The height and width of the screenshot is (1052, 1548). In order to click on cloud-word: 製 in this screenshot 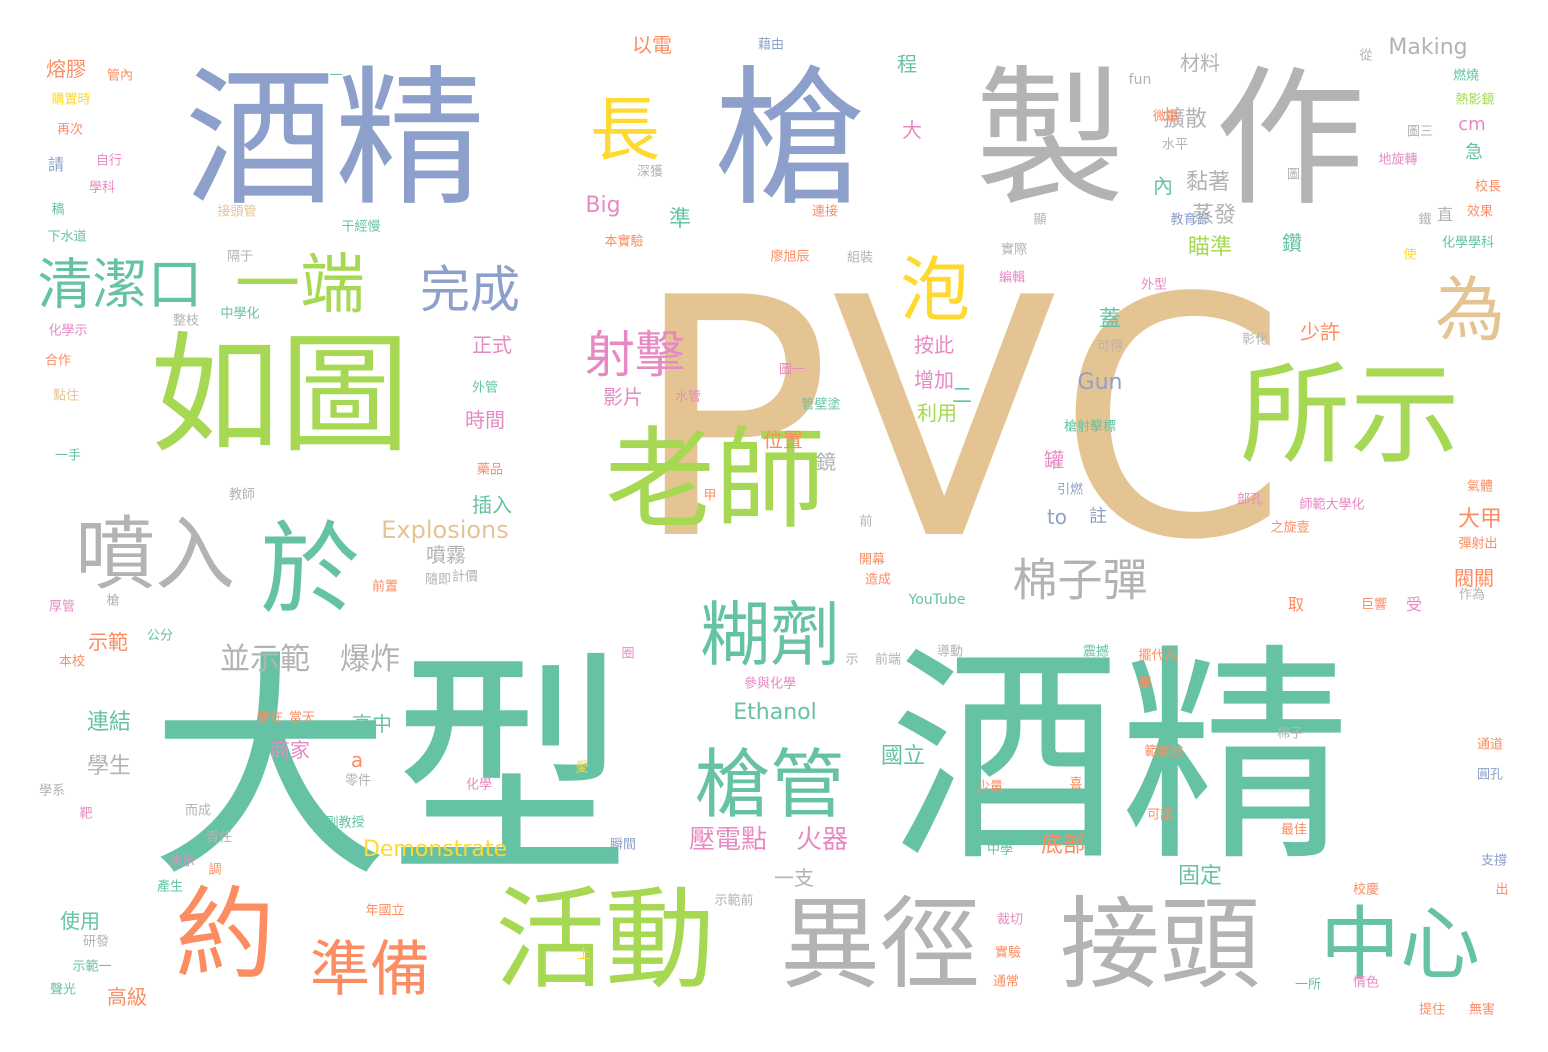, I will do `click(1050, 140)`.